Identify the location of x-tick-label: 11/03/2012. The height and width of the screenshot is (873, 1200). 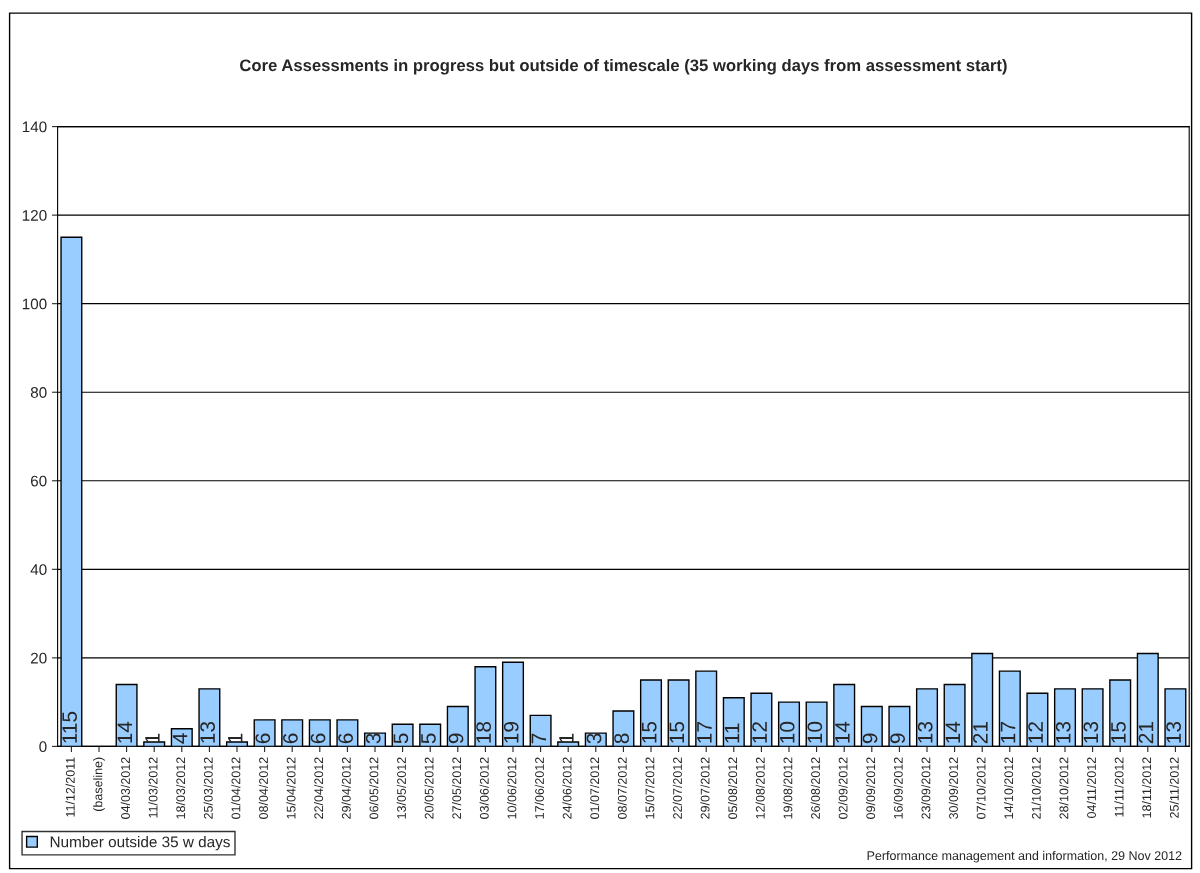
(153, 787).